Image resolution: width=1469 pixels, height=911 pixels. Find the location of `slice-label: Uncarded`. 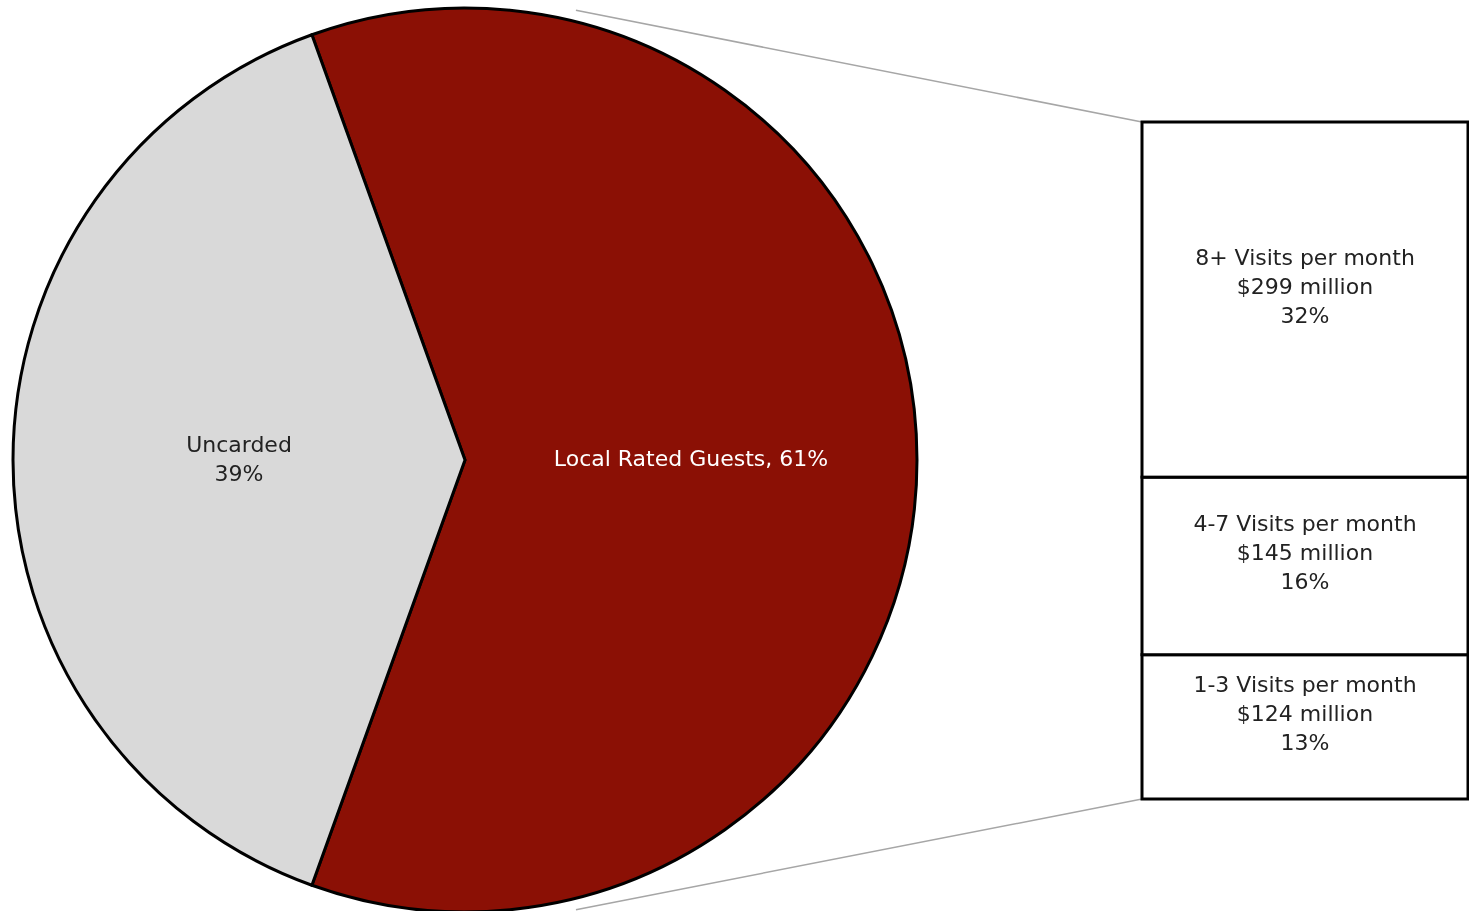

slice-label: Uncarded is located at coordinates (239, 444).